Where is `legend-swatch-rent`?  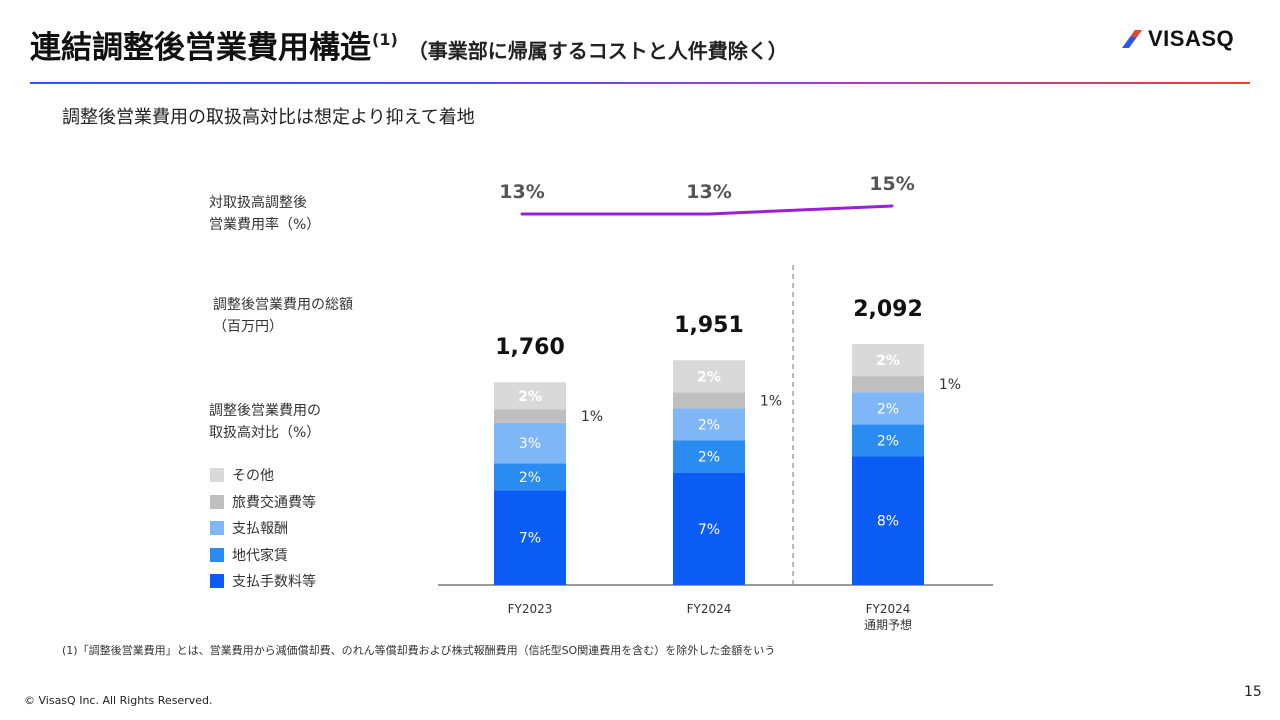
legend-swatch-rent is located at coordinates (217, 554).